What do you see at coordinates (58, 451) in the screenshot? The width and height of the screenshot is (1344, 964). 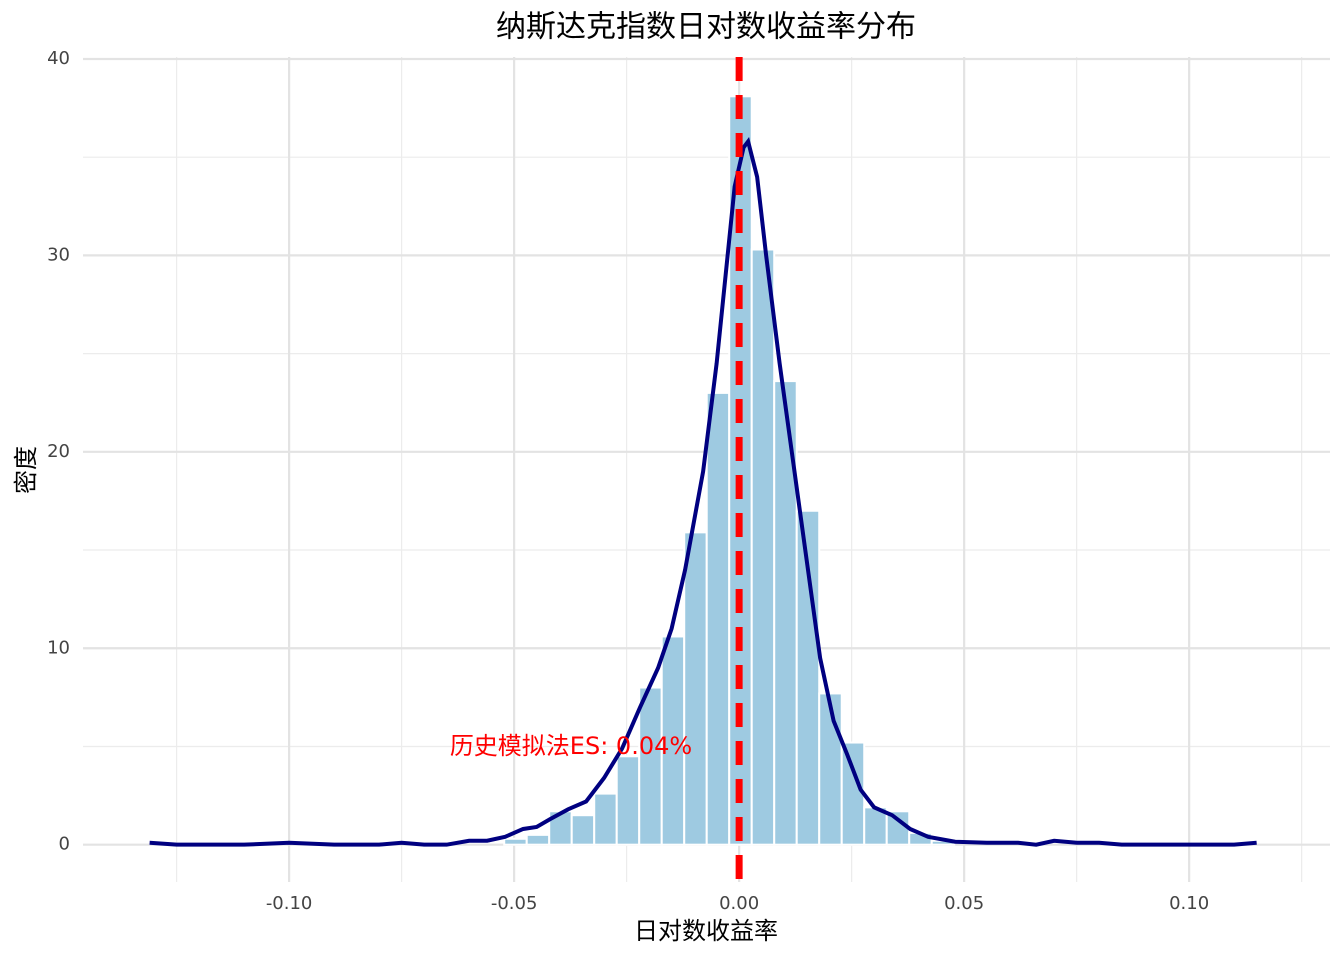 I see `y-tick-label: 20` at bounding box center [58, 451].